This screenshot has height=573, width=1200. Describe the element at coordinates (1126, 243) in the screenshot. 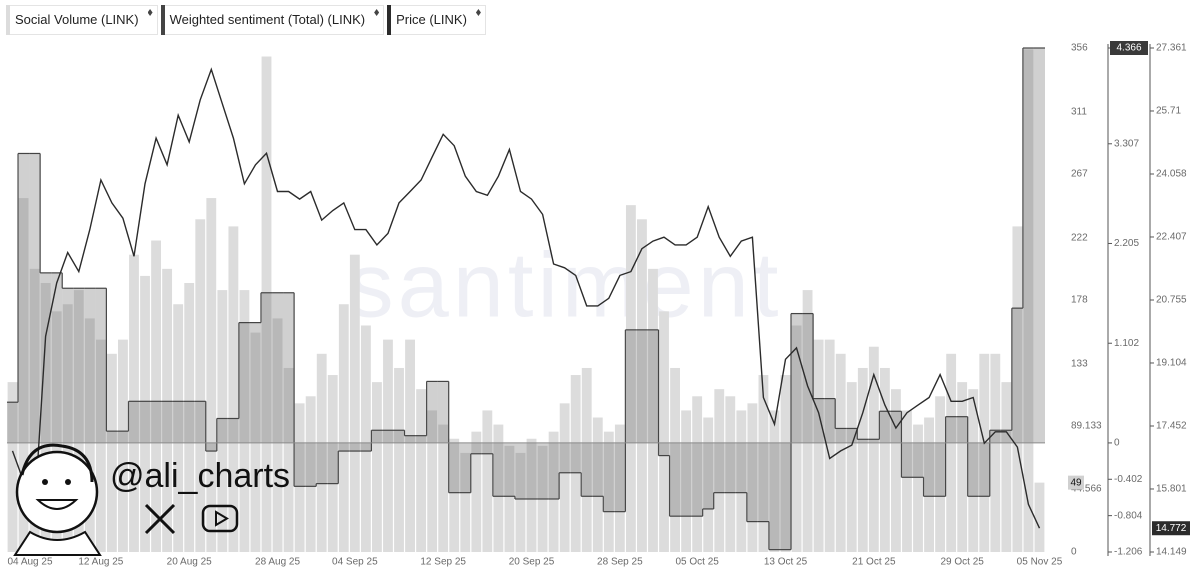

I see `y2-tick-label: 2.205` at that location.